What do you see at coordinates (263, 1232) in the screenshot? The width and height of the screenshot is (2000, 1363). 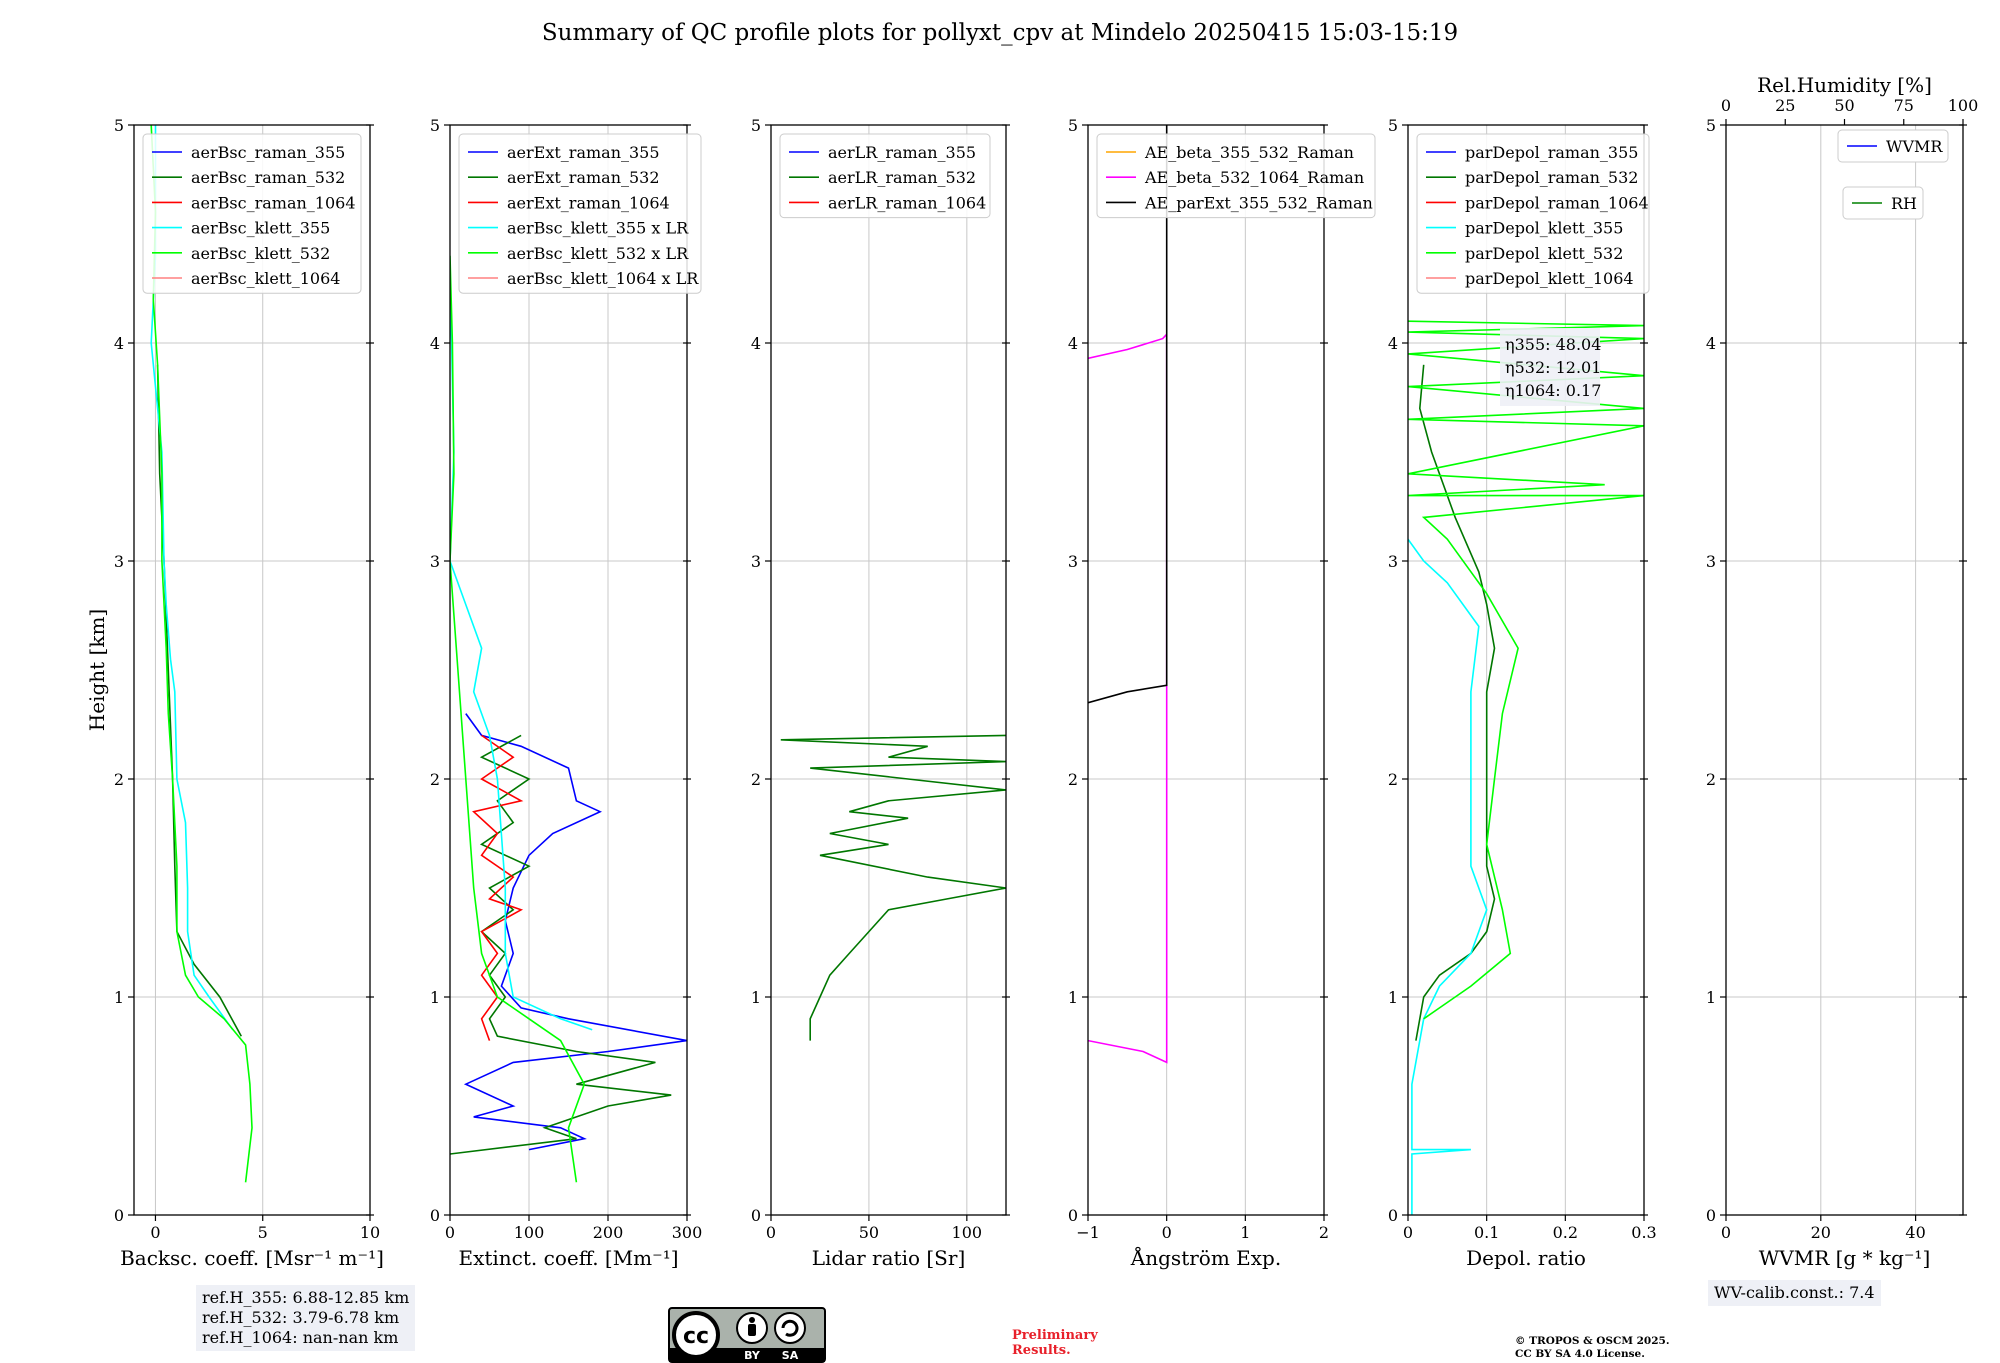 I see `x-tick-label: 5` at bounding box center [263, 1232].